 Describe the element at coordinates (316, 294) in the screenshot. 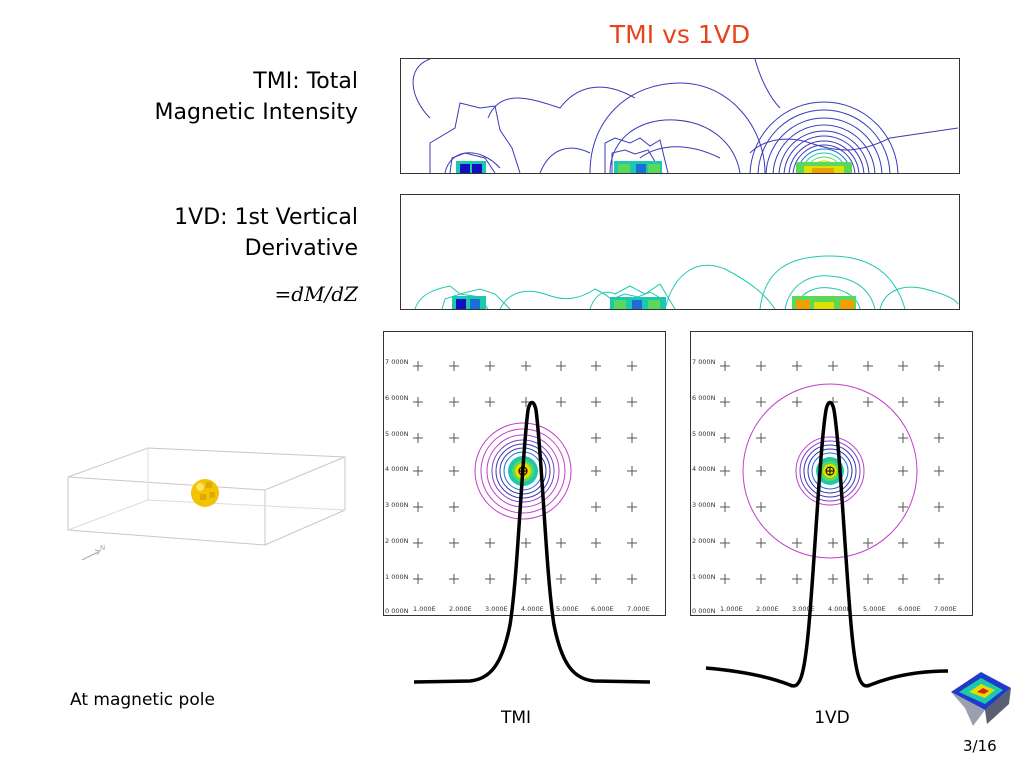

I see `derivative-formula: =dM/dZ` at that location.